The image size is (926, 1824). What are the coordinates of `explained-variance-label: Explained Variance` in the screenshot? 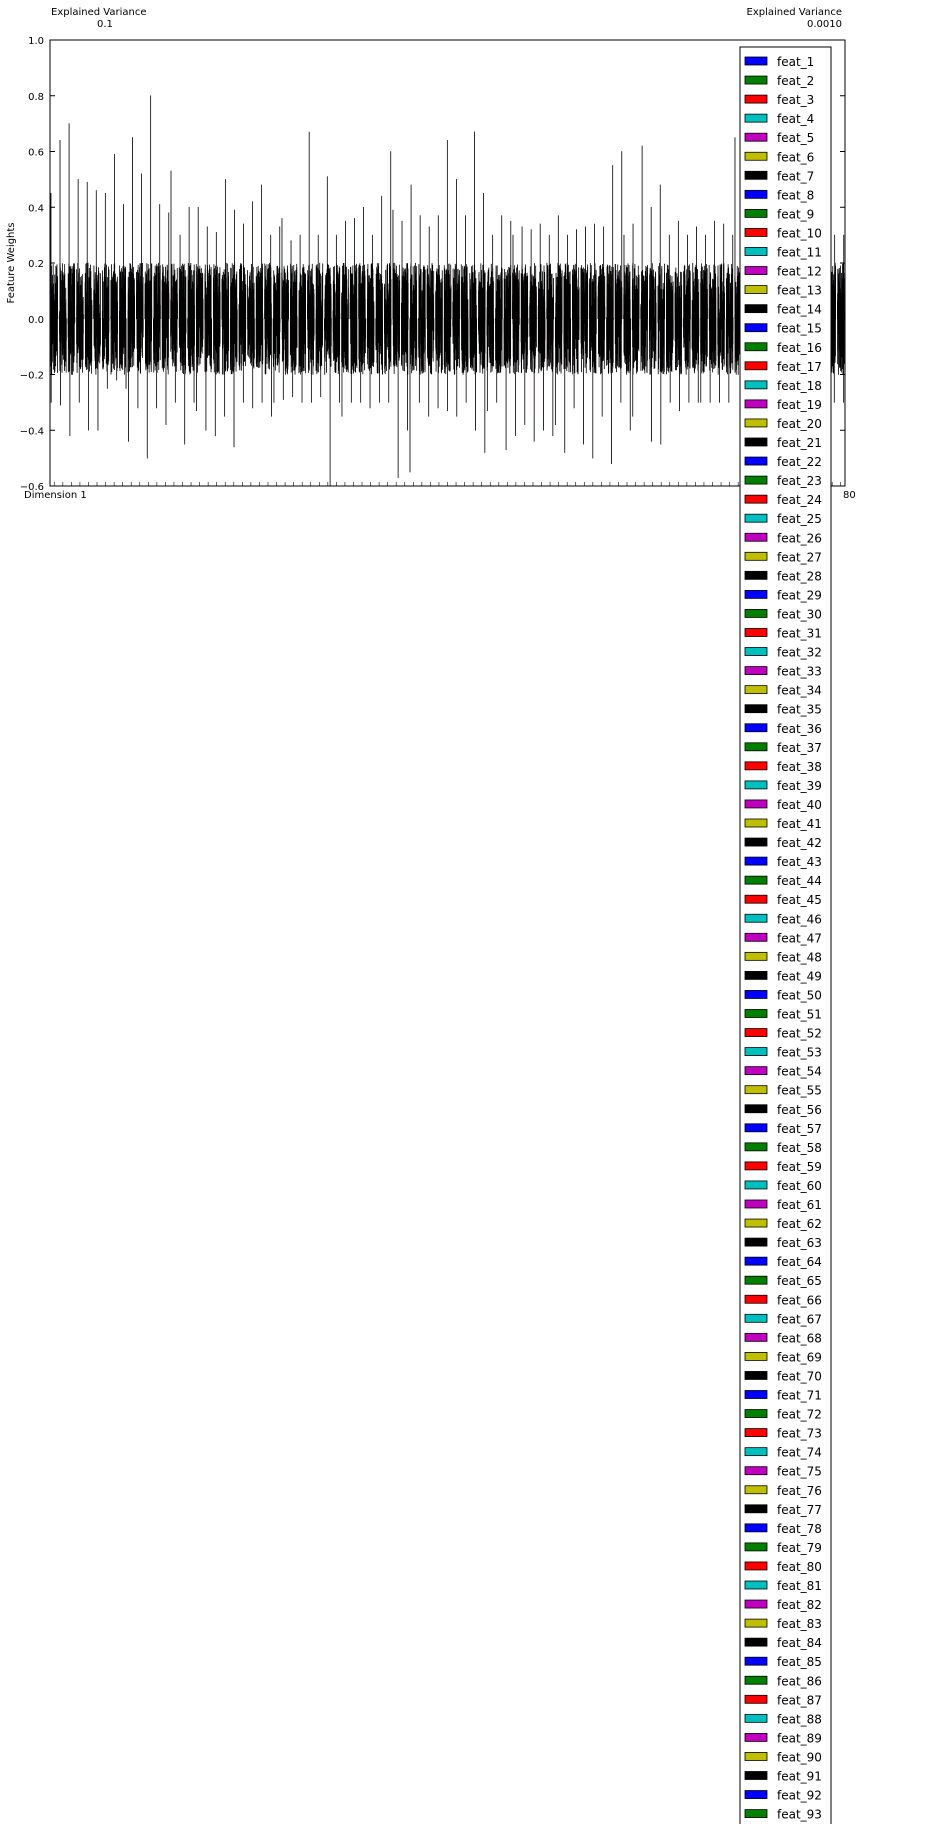 It's located at (98, 12).